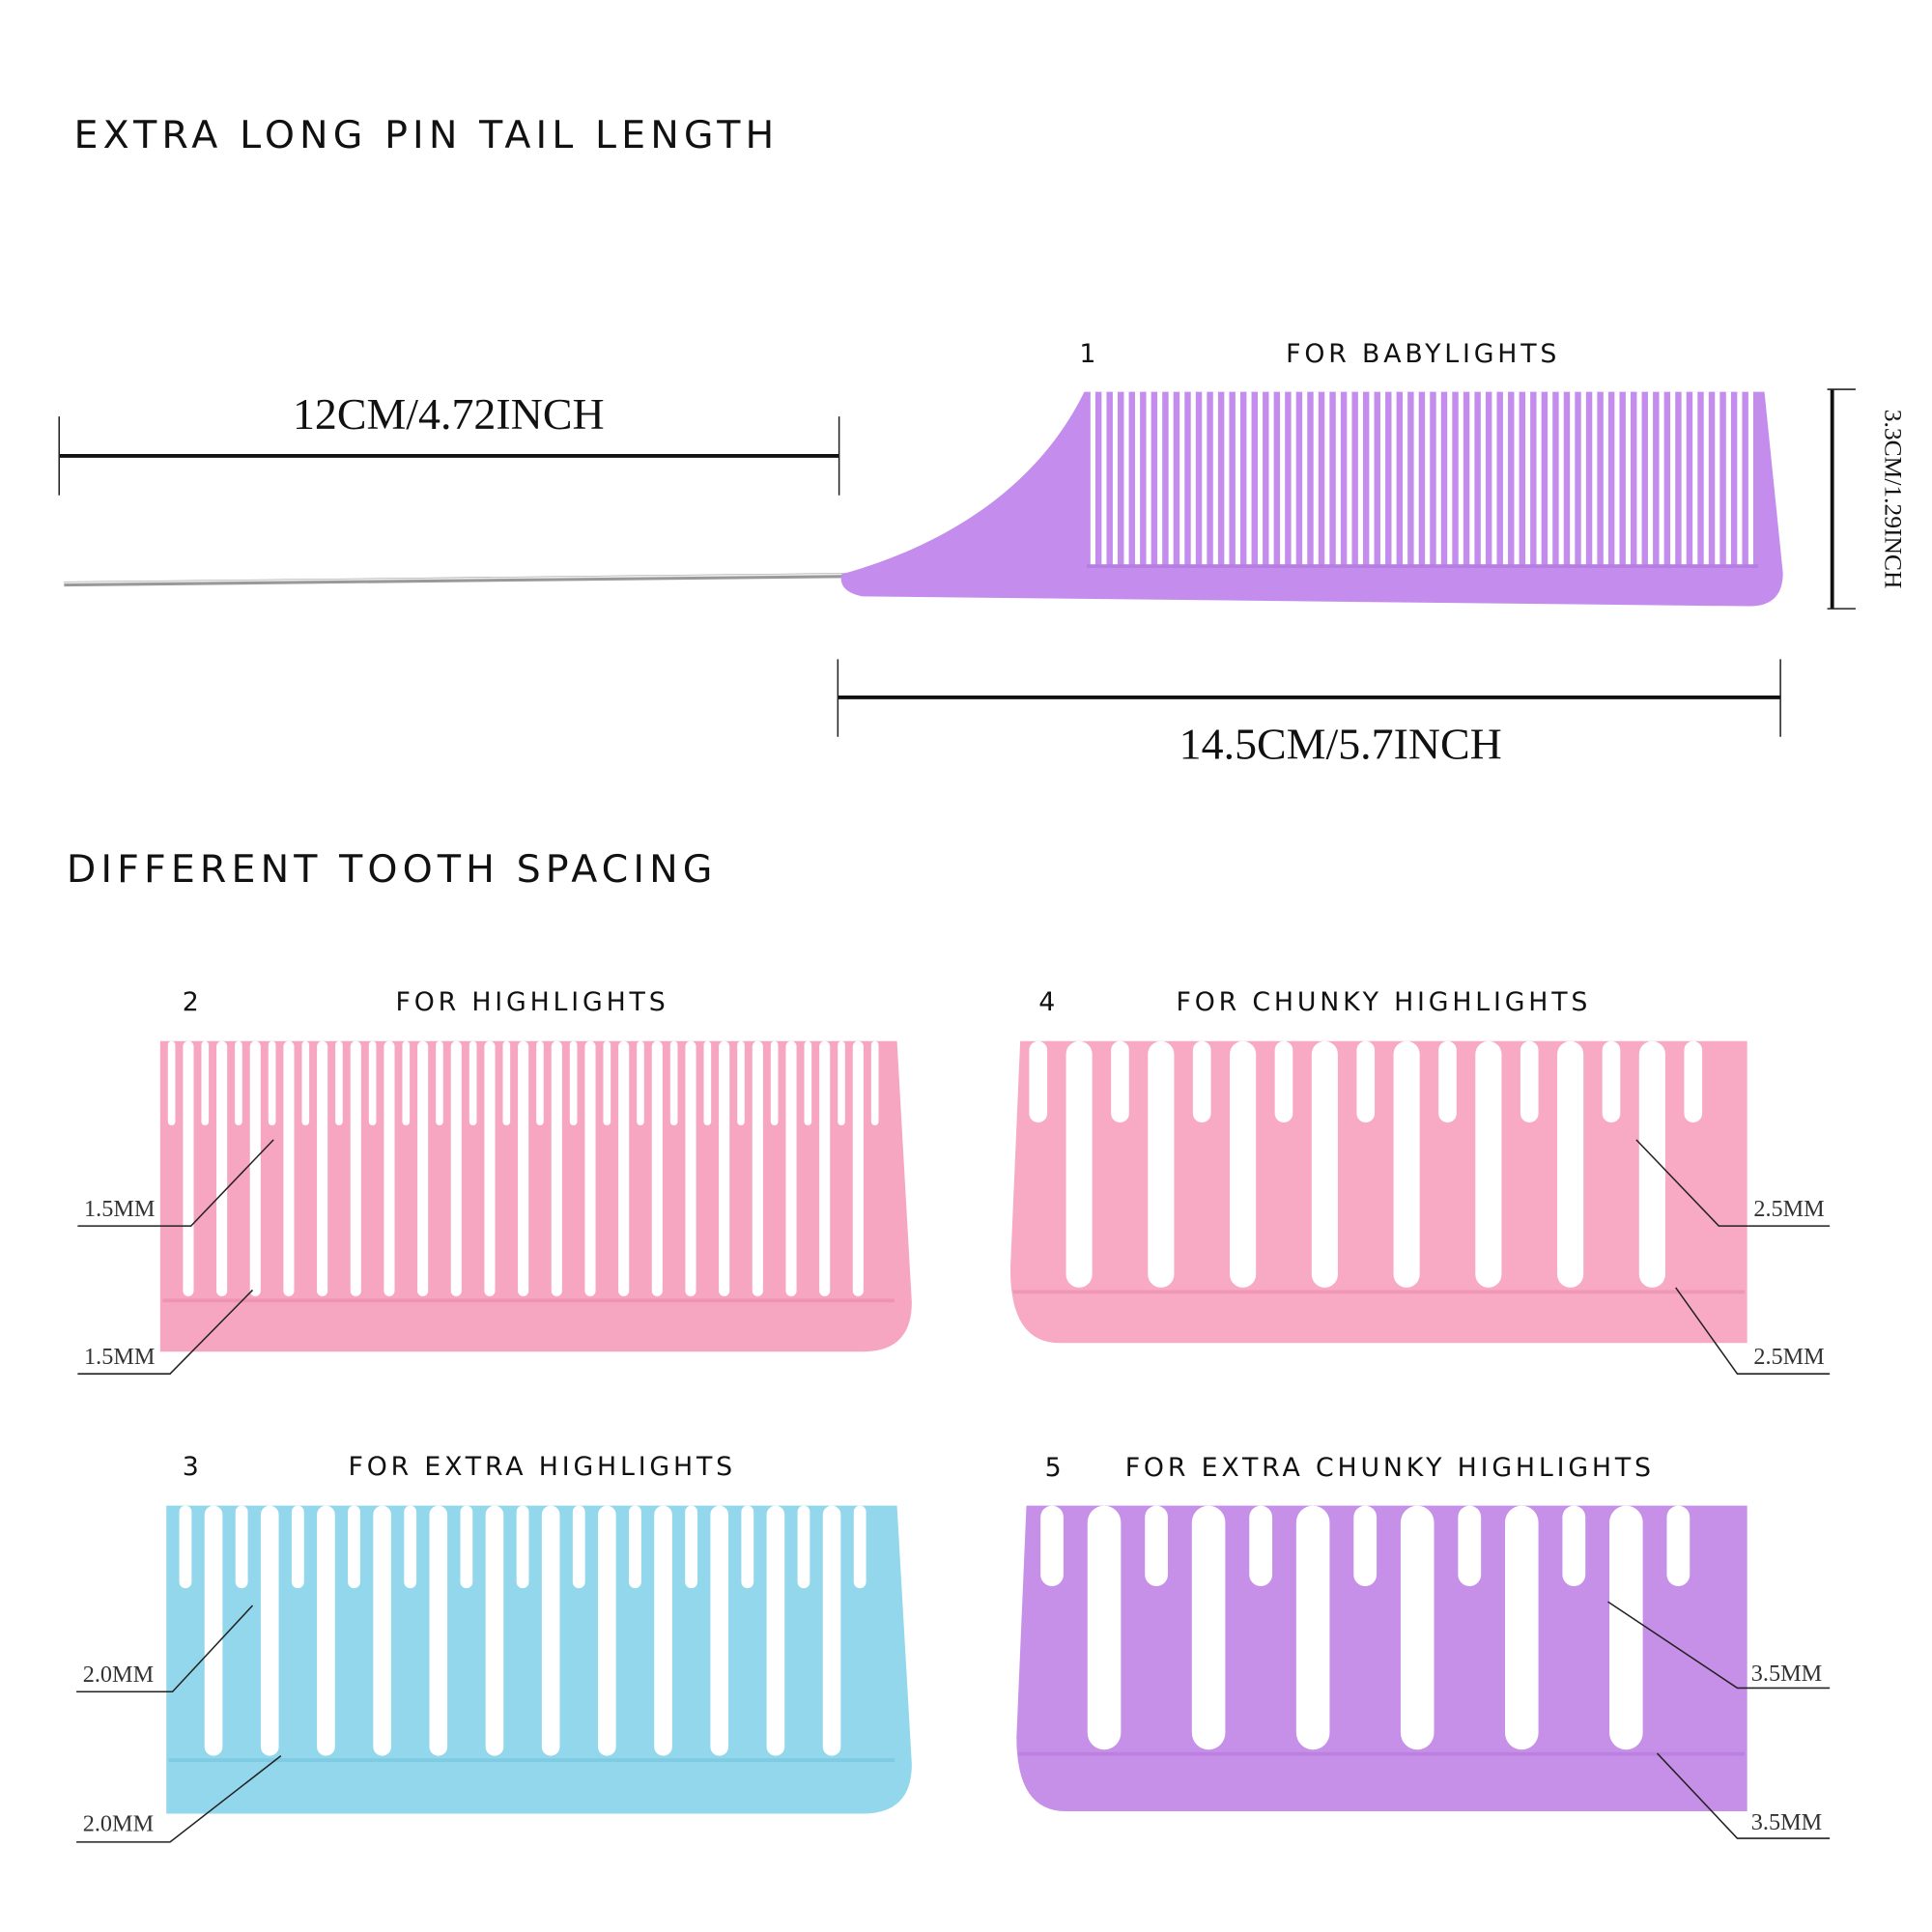  Describe the element at coordinates (119, 1209) in the screenshot. I see `spacing-label: 1.5MM` at that location.